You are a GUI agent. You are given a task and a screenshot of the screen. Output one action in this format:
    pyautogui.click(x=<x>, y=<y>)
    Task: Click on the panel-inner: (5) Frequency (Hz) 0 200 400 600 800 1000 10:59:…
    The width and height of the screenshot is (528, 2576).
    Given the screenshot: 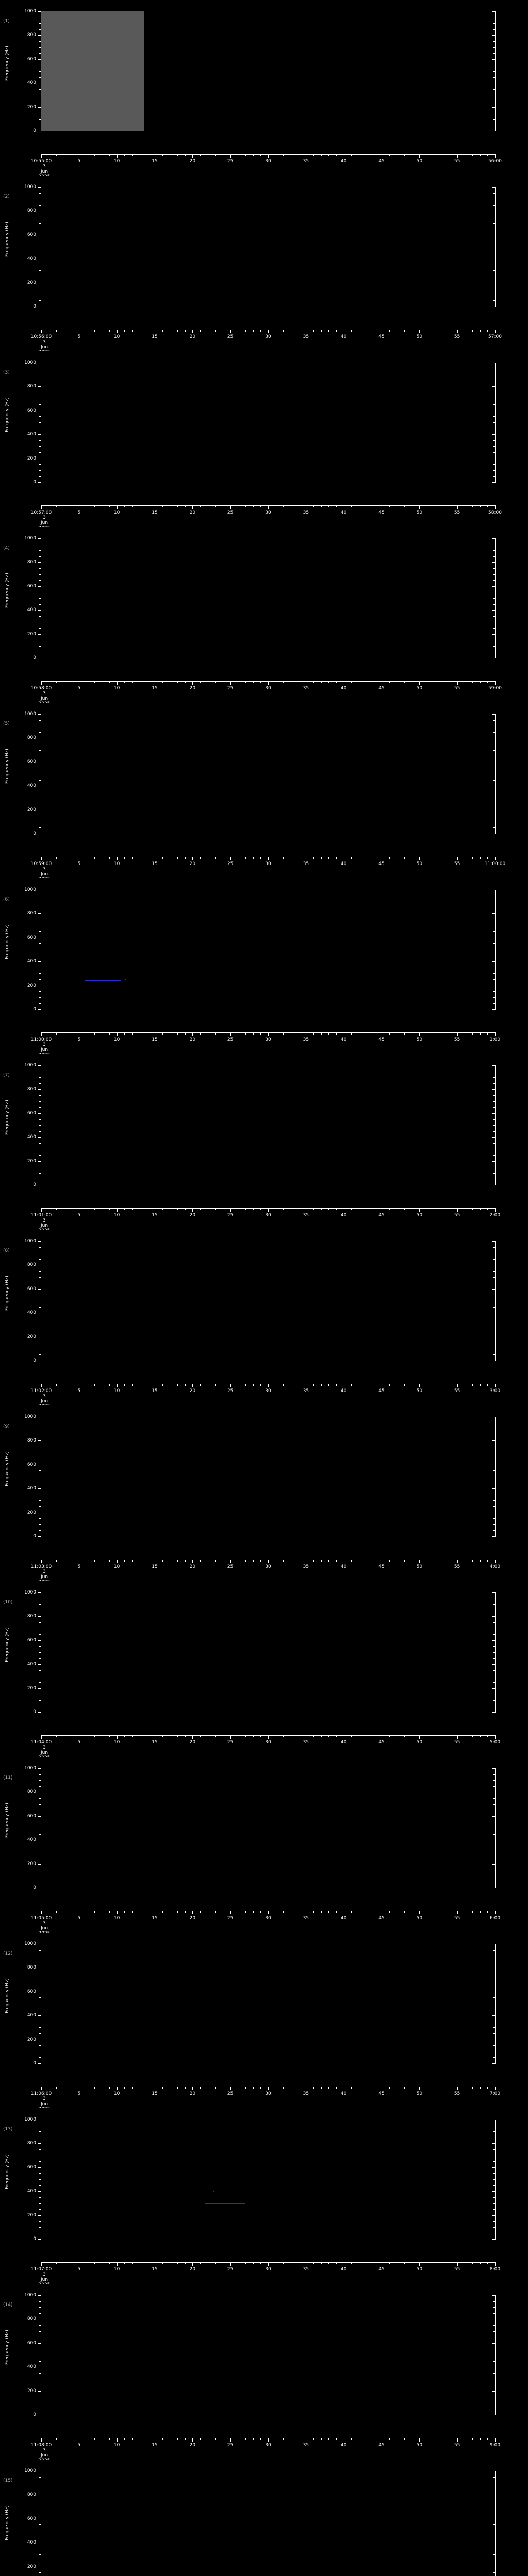 What is the action you would take?
    pyautogui.click(x=264, y=792)
    